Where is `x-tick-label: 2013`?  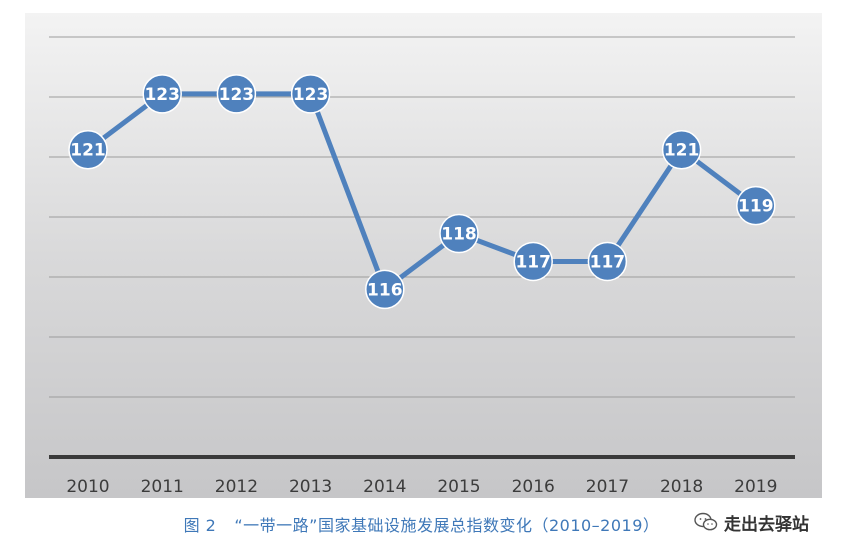
x-tick-label: 2013 is located at coordinates (310, 487).